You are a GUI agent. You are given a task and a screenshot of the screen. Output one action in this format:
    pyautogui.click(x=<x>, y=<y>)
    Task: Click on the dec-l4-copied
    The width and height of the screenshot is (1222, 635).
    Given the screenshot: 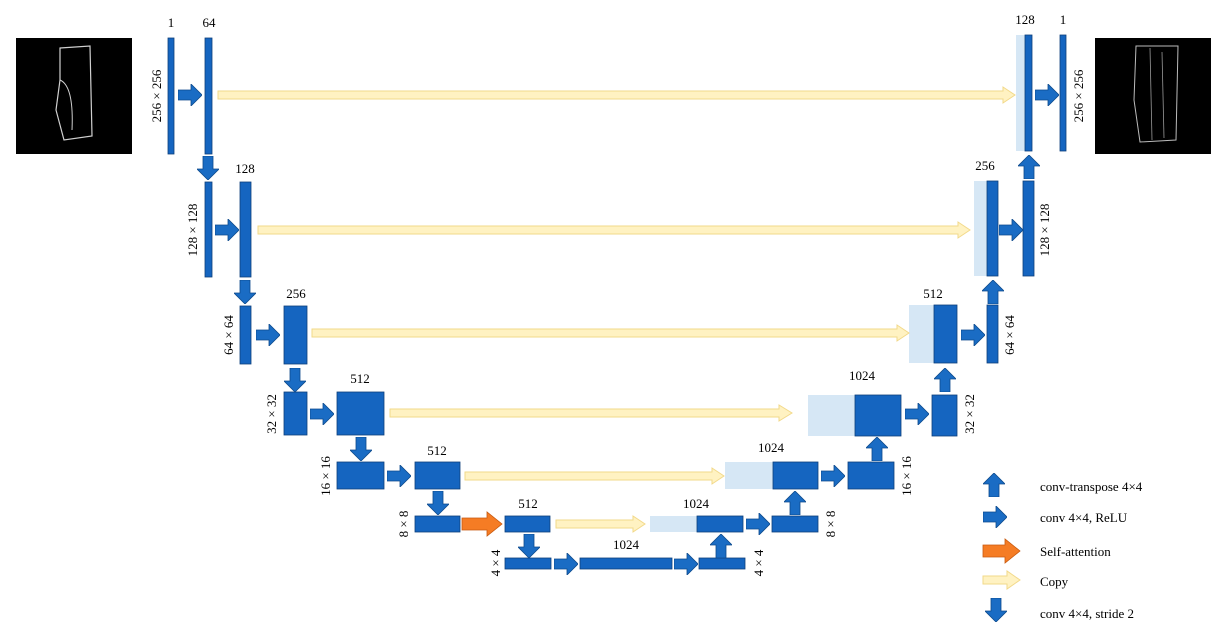 What is the action you would take?
    pyautogui.click(x=831, y=415)
    